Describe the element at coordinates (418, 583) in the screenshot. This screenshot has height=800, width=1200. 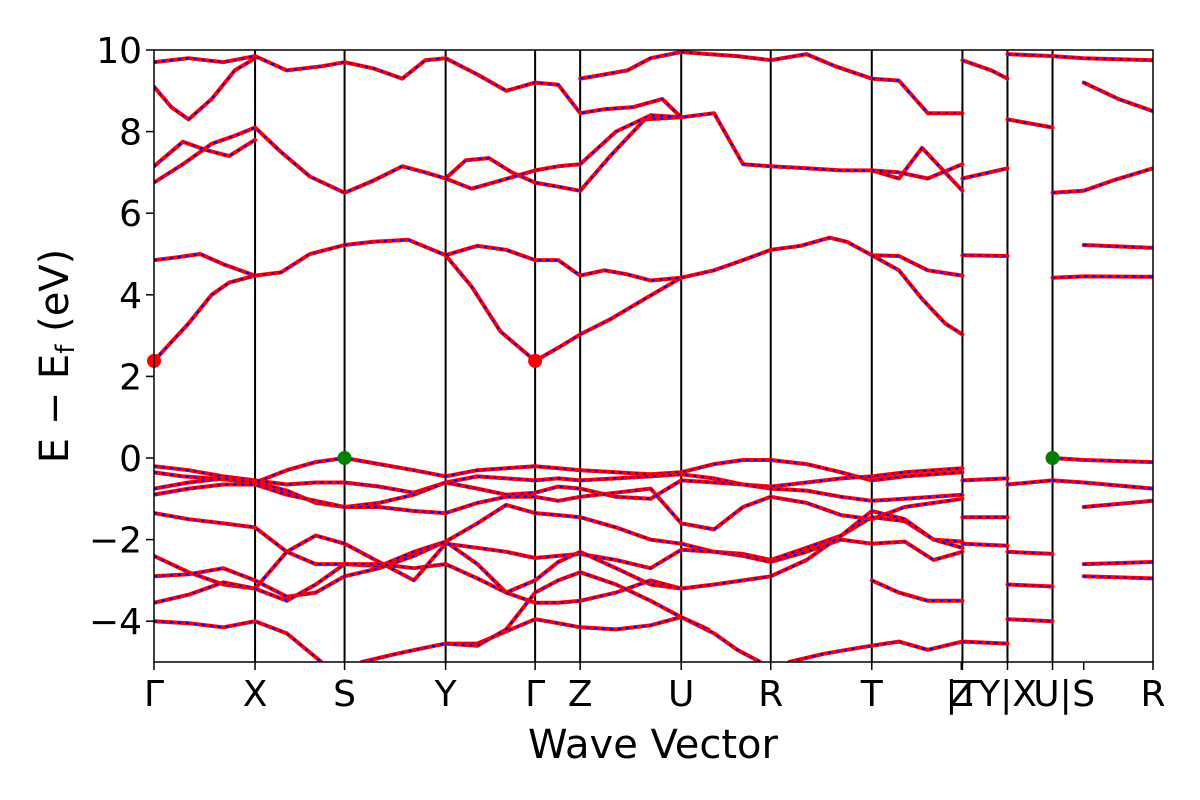
I see `band-36-dashed` at that location.